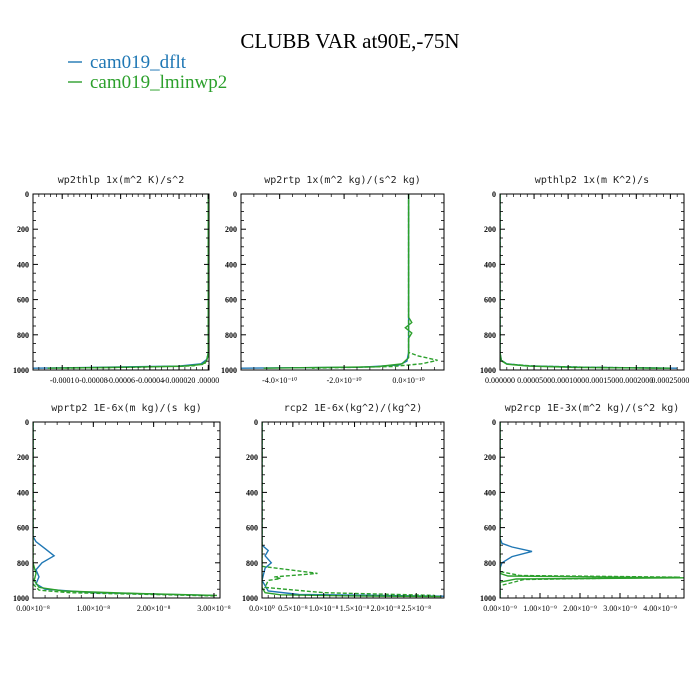  Describe the element at coordinates (534, 380) in the screenshot. I see `x-tick-label: 0.0000500` at that location.